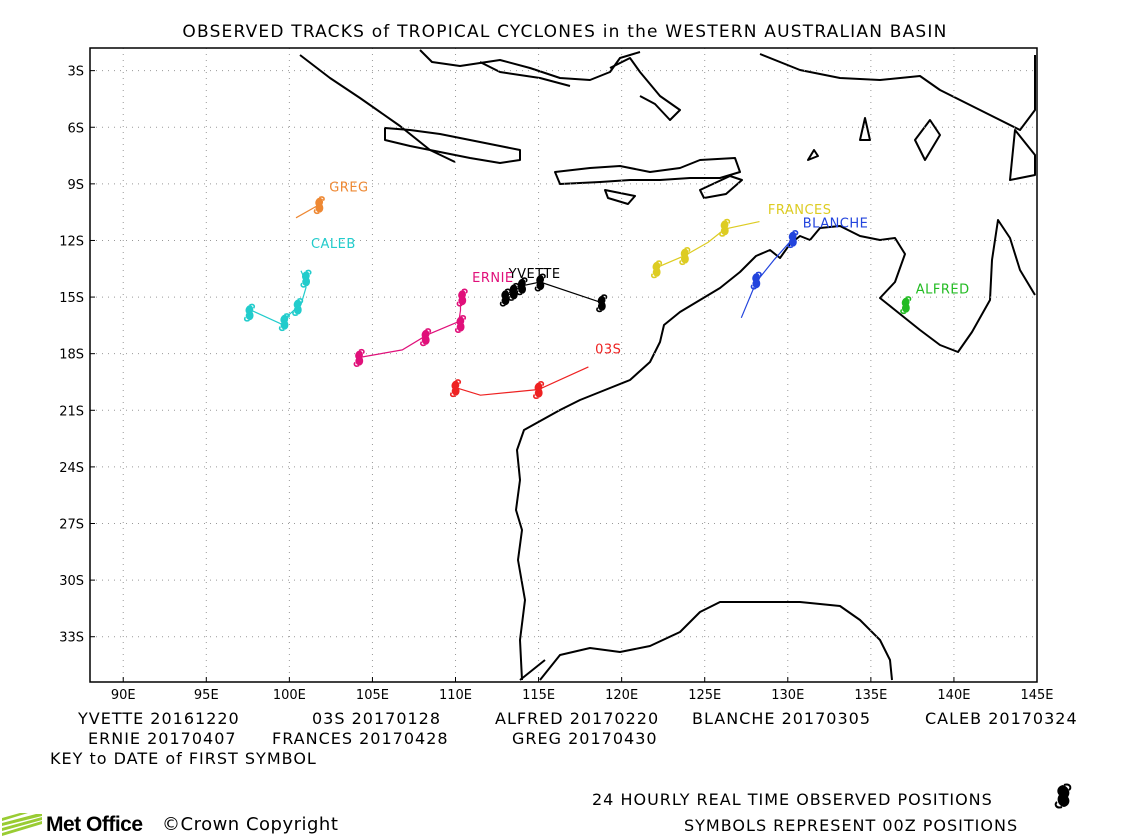 The width and height of the screenshot is (1130, 840). Describe the element at coordinates (577, 718) in the screenshot. I see `storm-key-entry: ALFRED 20170220` at that location.